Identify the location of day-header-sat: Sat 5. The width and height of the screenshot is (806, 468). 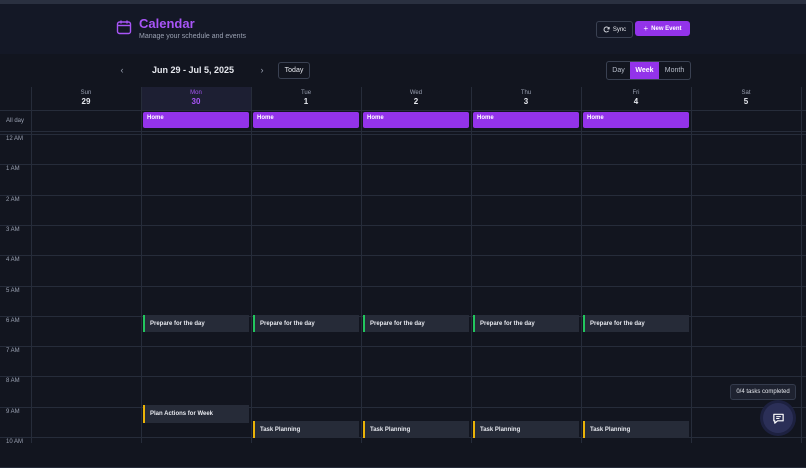
(746, 98).